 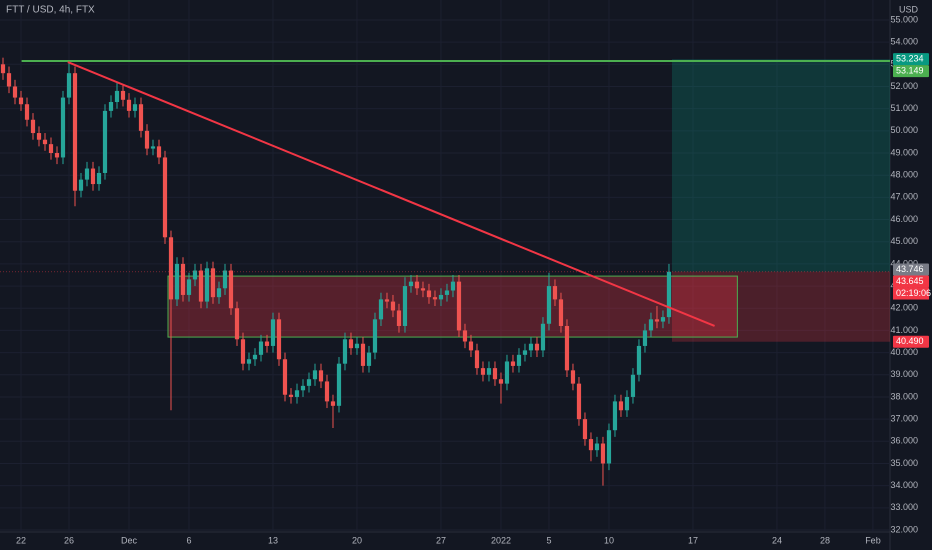 I want to click on y-tick-label: 55.000, so click(x=904, y=19).